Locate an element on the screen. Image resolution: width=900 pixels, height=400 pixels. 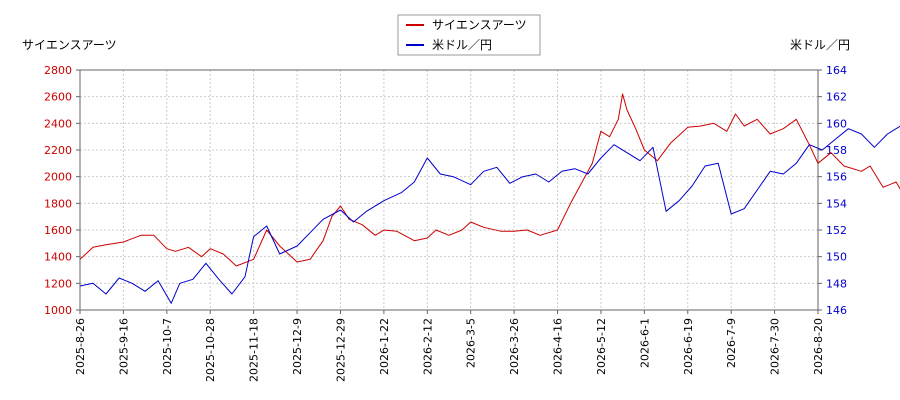
x-tick-label: 2025-11-18 is located at coordinates (254, 350).